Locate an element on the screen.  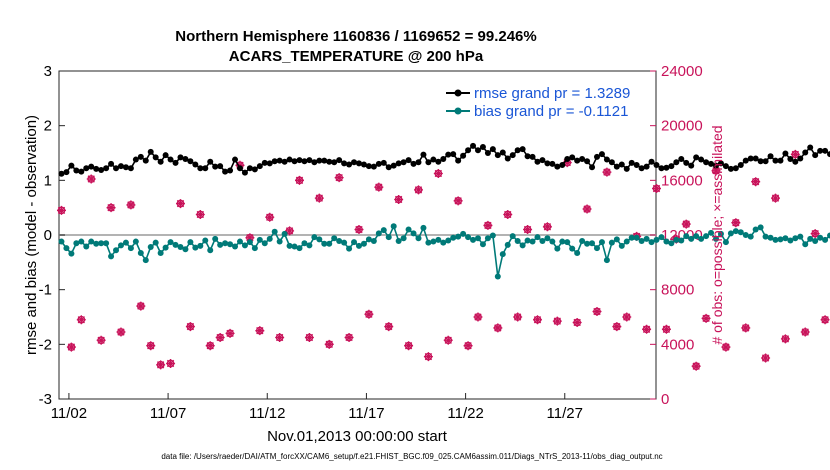
left-tick-label: 3 is located at coordinates (48, 71).